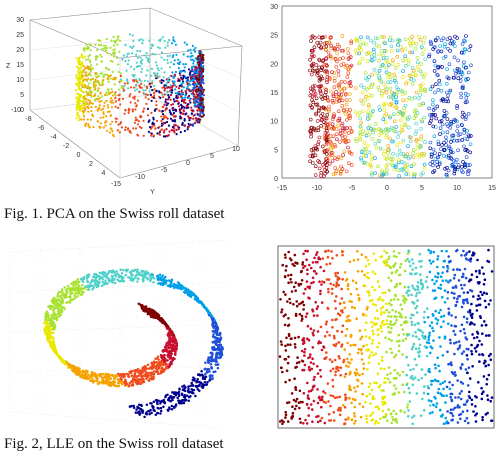  Describe the element at coordinates (104, 173) in the screenshot. I see `y-tick-label: 4` at that location.